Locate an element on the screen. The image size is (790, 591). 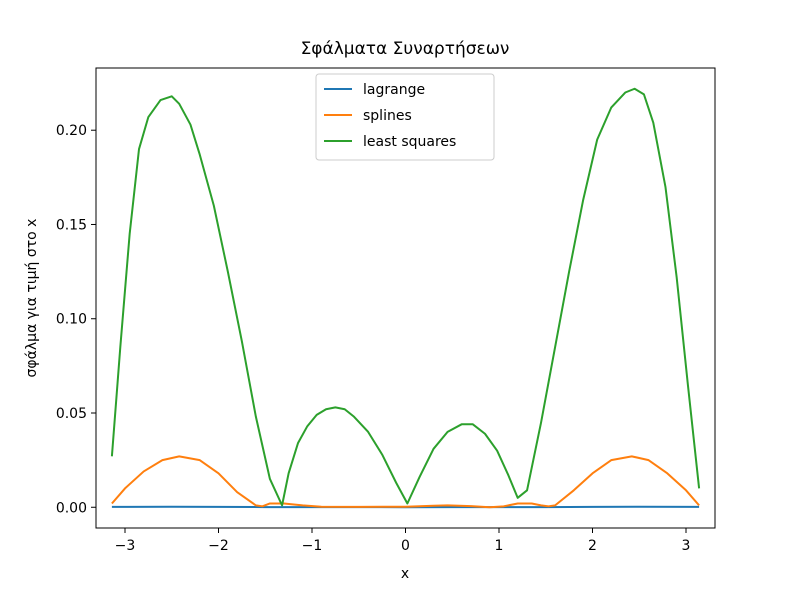
y-tick-label: 0.20 is located at coordinates (71, 131).